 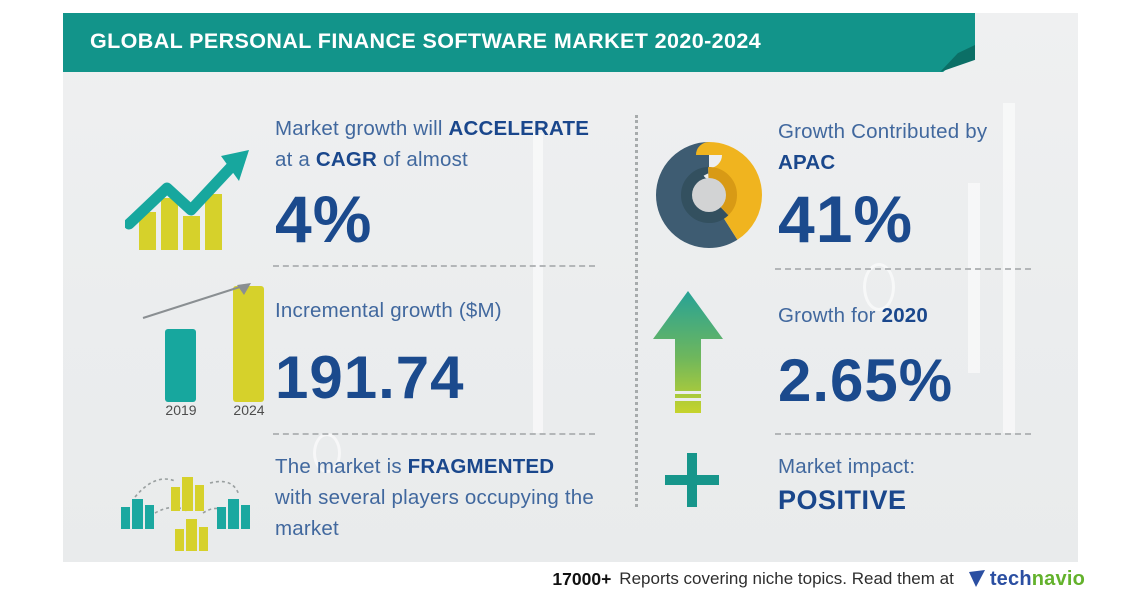 I want to click on accelerate-keyword: ACCELERATE, so click(x=519, y=128).